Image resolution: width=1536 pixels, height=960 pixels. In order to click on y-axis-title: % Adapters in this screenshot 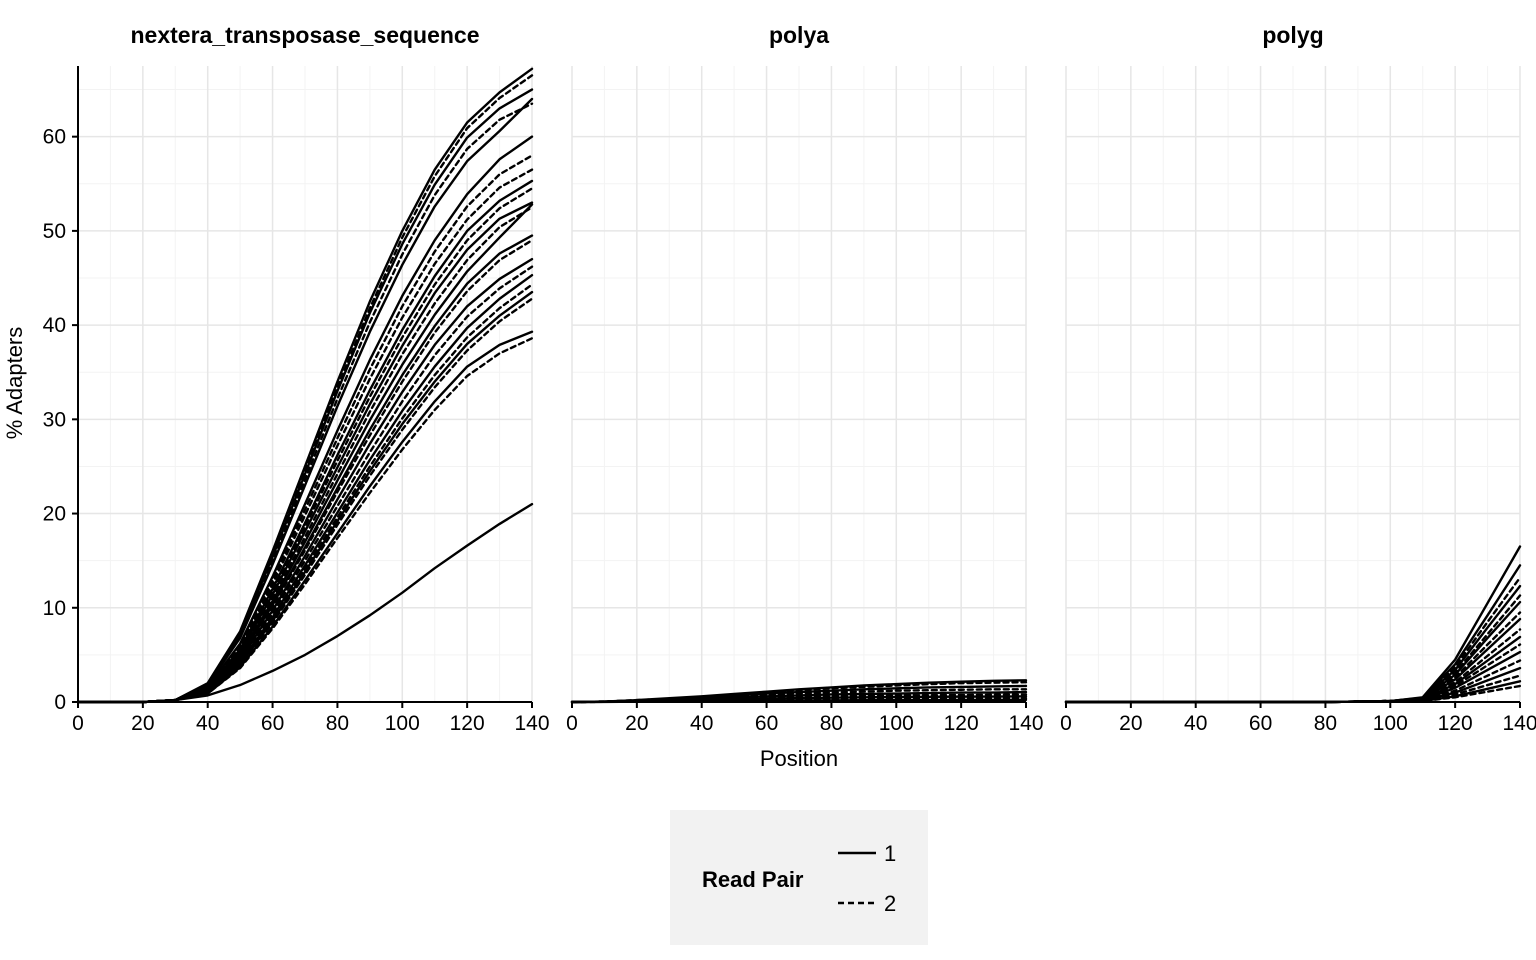, I will do `click(14, 383)`.